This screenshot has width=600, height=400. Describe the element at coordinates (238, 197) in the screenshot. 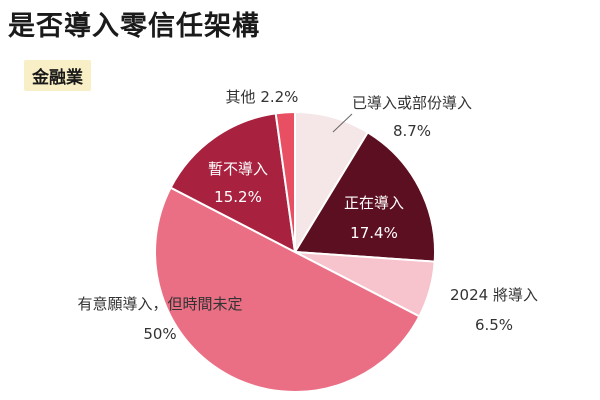

I see `slice-value-not-adopting: 15.2%` at that location.